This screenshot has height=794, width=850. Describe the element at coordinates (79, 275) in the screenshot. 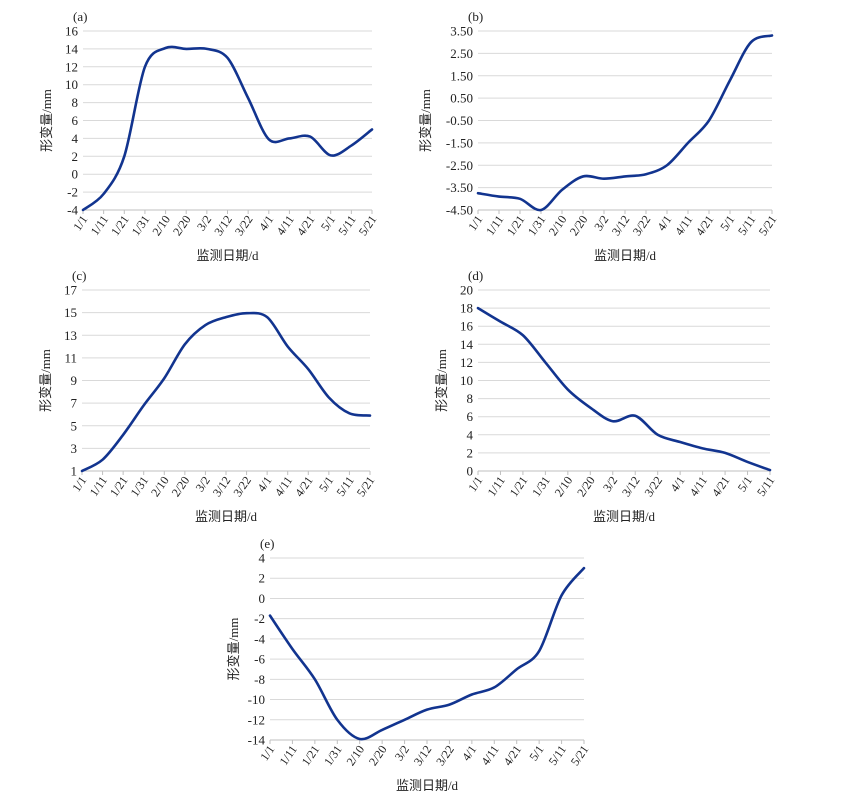

I see `panel-label: (c)` at that location.